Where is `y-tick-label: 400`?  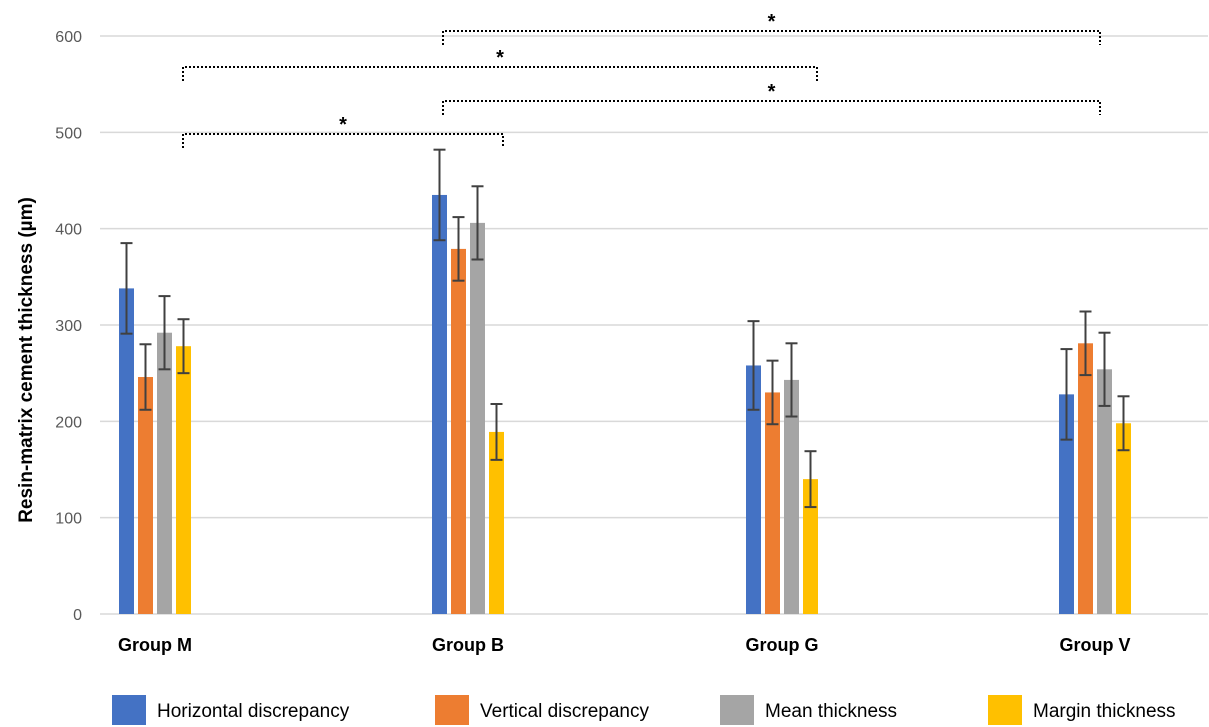 y-tick-label: 400 is located at coordinates (68, 230).